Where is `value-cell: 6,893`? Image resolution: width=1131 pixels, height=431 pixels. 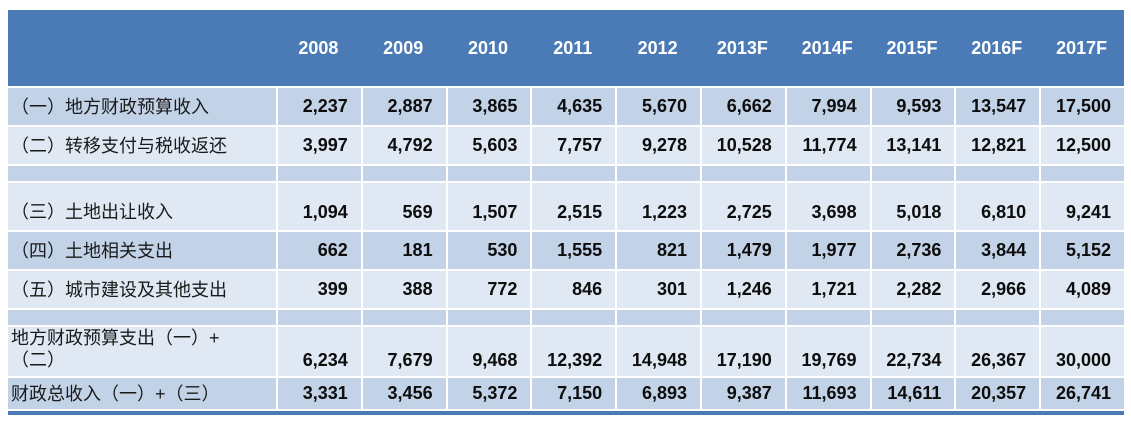
value-cell: 6,893 is located at coordinates (657, 394).